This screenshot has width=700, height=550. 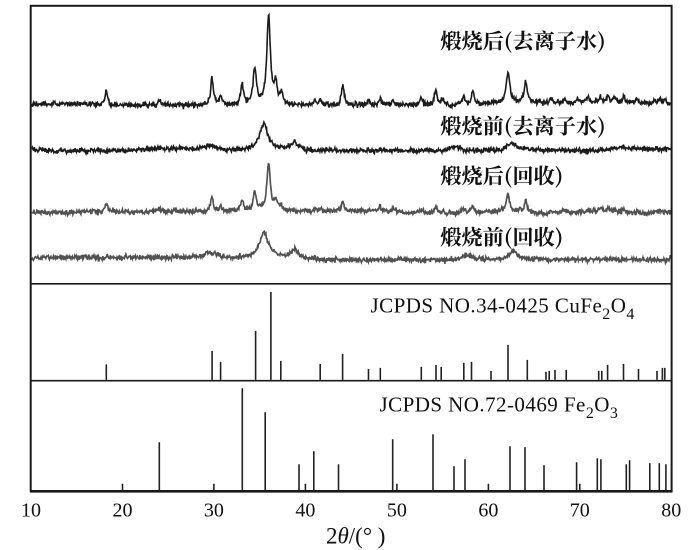 What do you see at coordinates (305, 511) in the screenshot?
I see `svg-text: 40` at bounding box center [305, 511].